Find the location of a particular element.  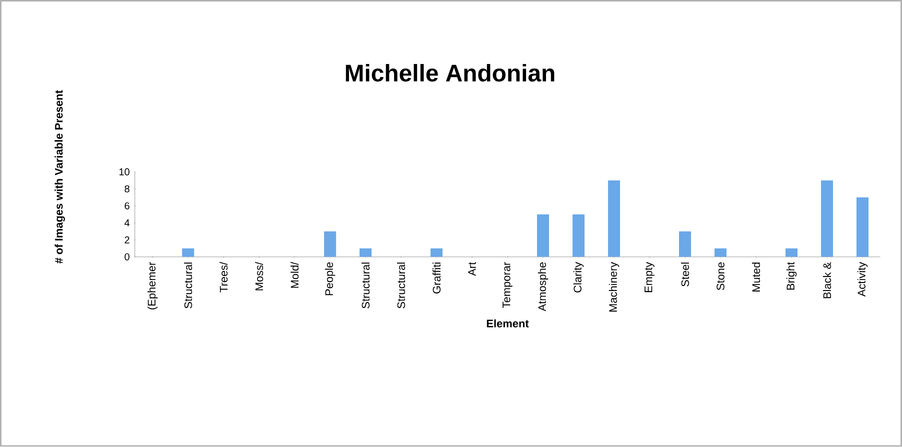

x-axis-title: Element is located at coordinates (507, 323).